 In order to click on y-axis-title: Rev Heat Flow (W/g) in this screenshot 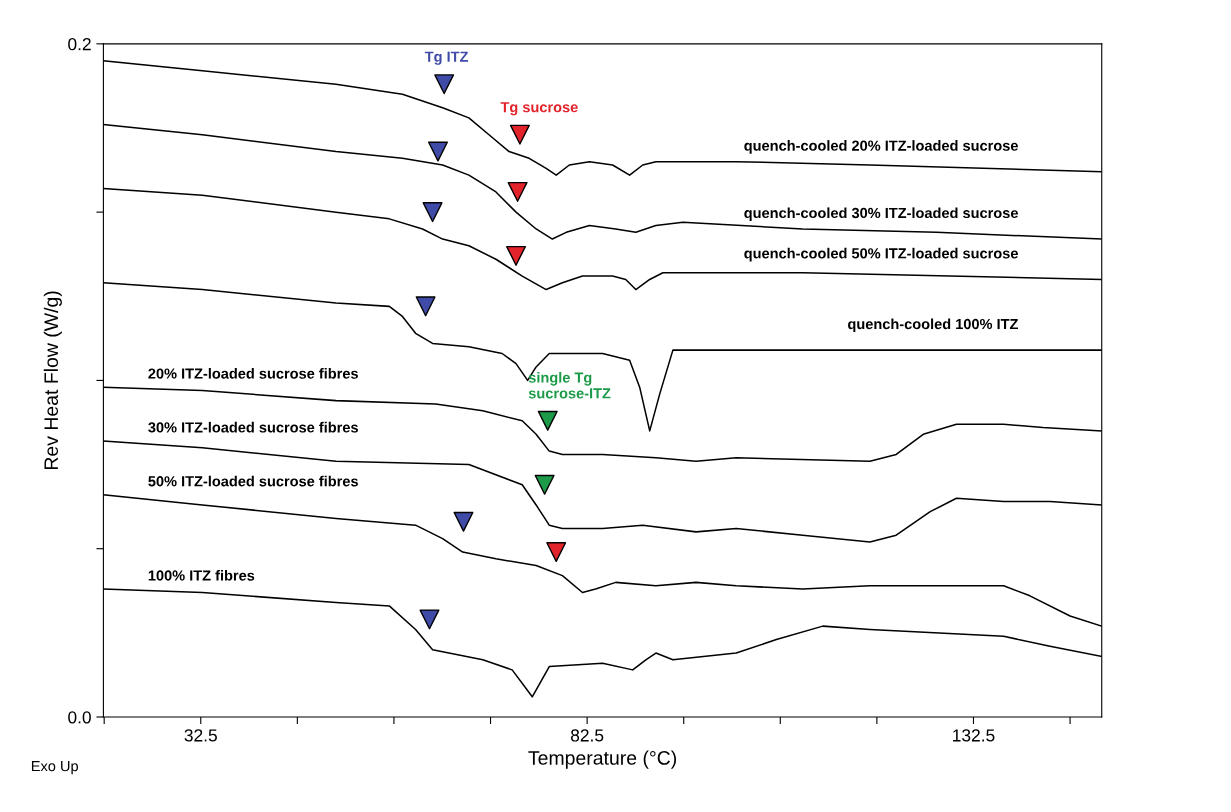, I will do `click(52, 380)`.